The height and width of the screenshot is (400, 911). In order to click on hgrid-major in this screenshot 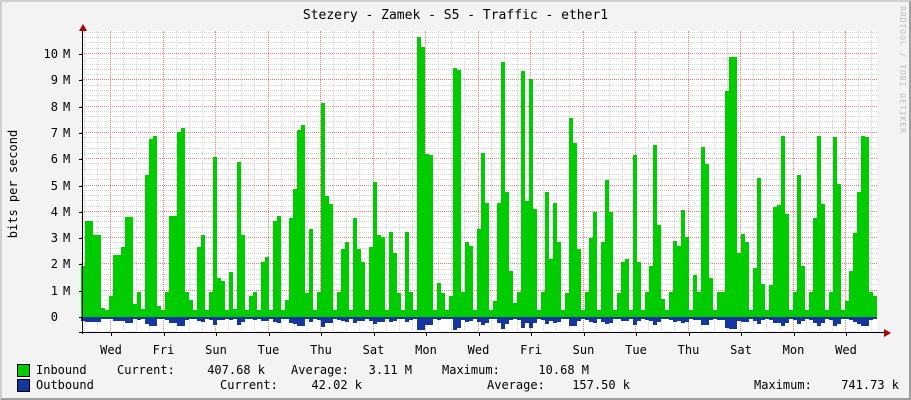, I will do `click(479, 80)`.